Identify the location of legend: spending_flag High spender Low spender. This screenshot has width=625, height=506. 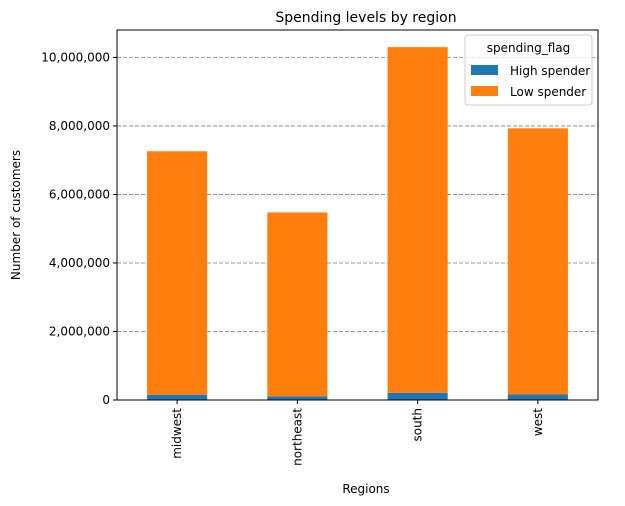
(528, 70).